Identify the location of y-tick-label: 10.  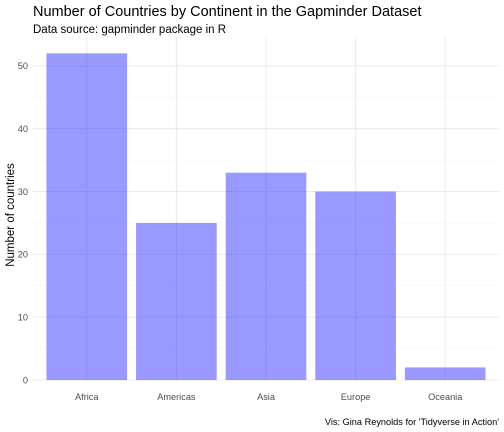
(23, 317).